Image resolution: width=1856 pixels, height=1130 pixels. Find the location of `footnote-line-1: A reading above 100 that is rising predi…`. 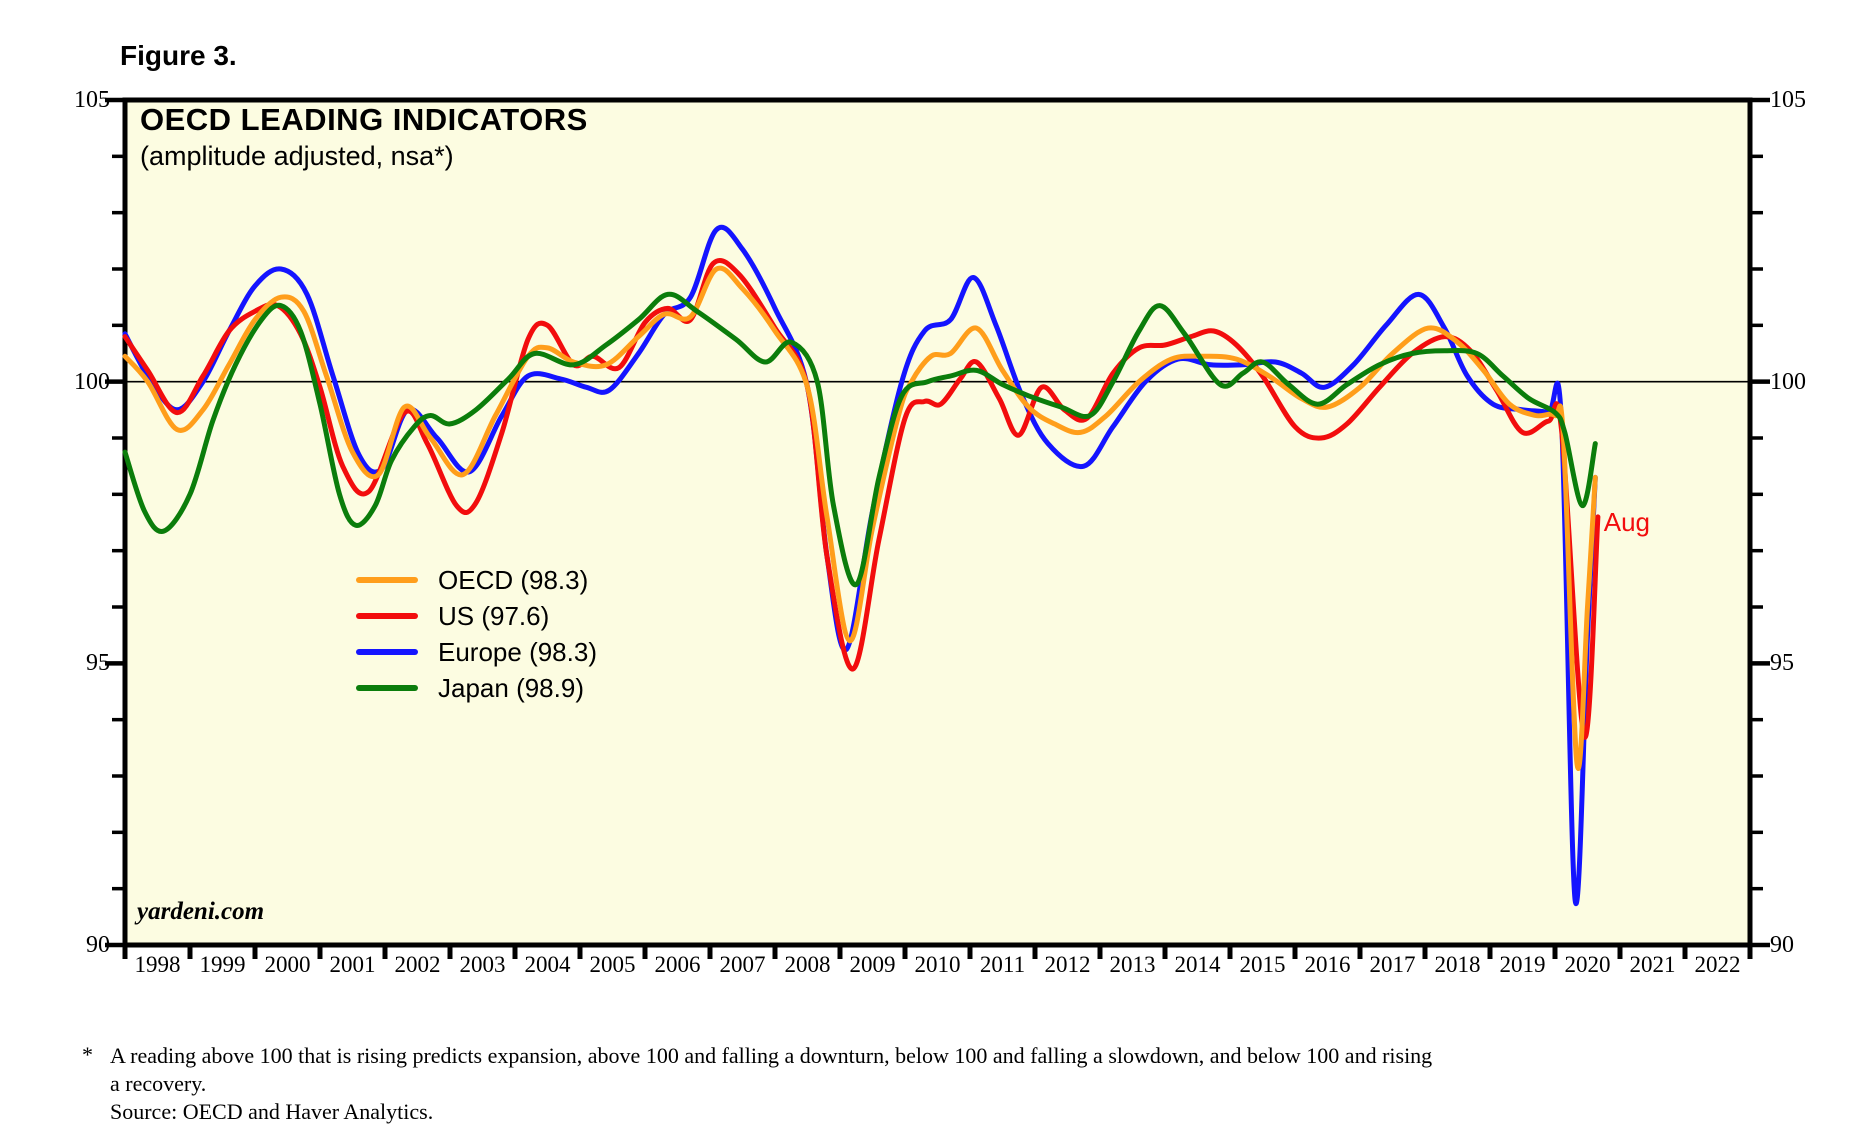

footnote-line-1: A reading above 100 that is rising predi… is located at coordinates (771, 1055).